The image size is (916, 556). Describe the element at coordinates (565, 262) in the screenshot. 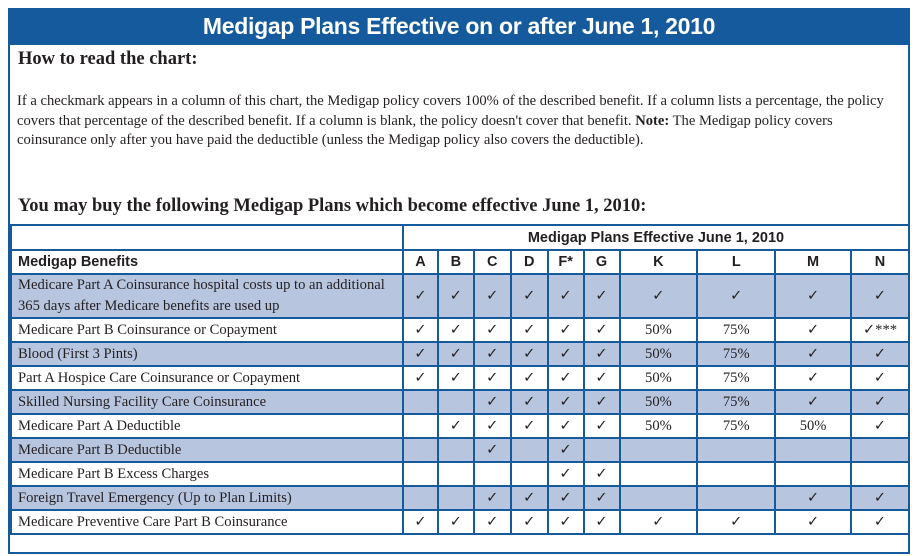

I see `plan-header-f: F*` at that location.